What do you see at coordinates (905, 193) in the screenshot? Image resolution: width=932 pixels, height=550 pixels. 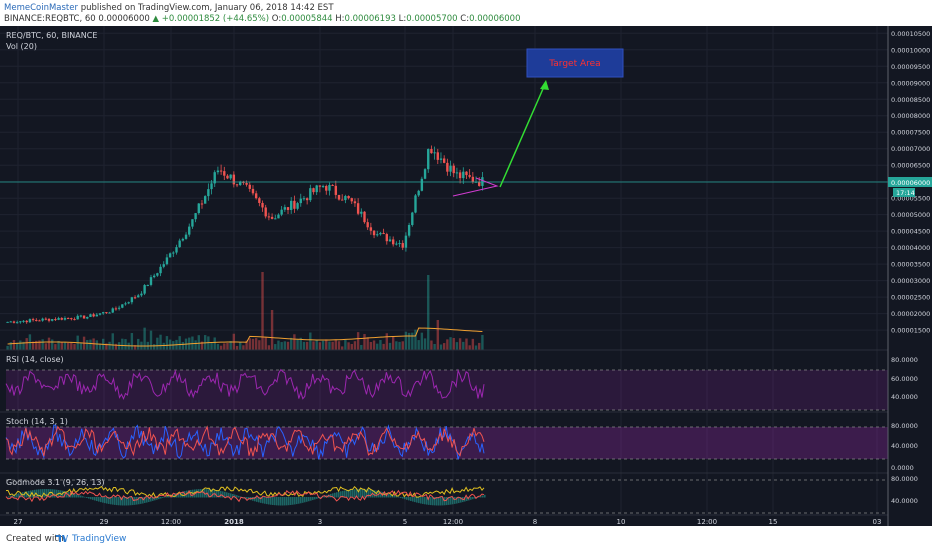 I see `countdown-text: 17:14` at bounding box center [905, 193].